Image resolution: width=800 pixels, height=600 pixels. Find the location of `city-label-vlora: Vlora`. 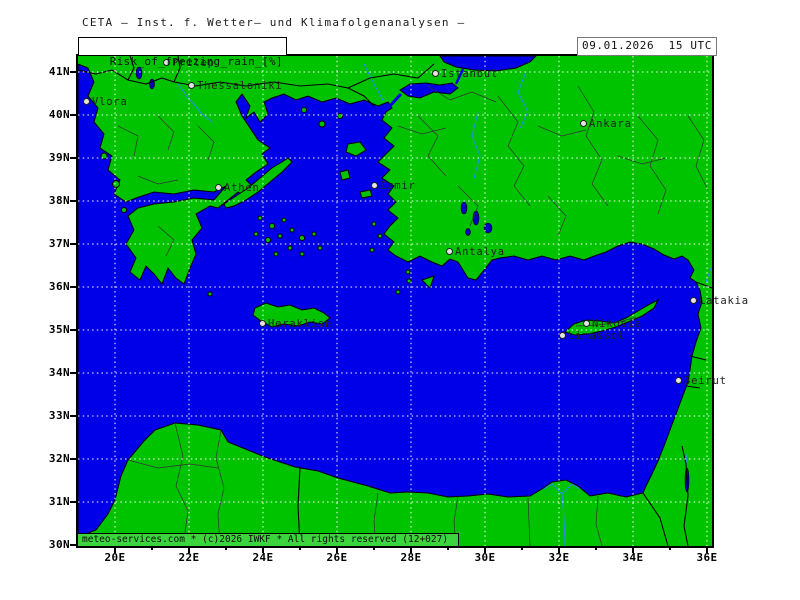

city-label-vlora: Vlora is located at coordinates (105, 102).